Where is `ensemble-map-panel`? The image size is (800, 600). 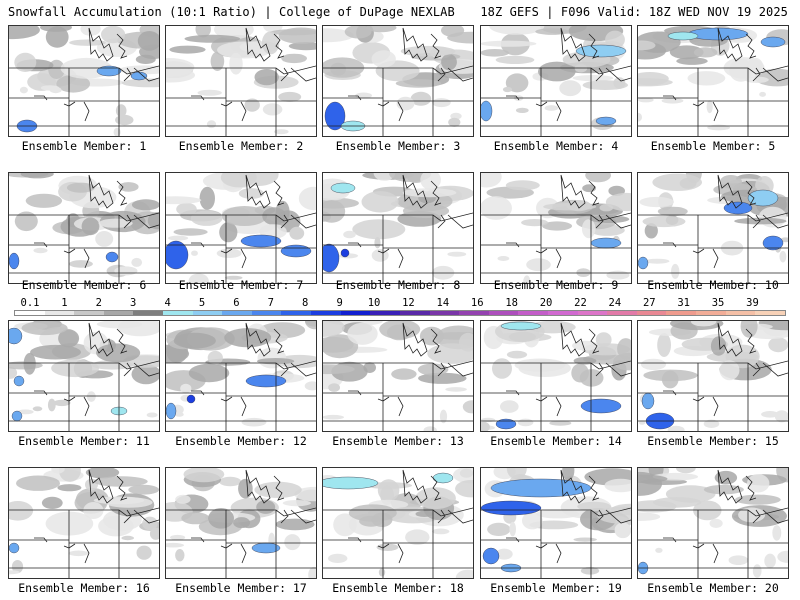 ensemble-map-panel is located at coordinates (241, 523).